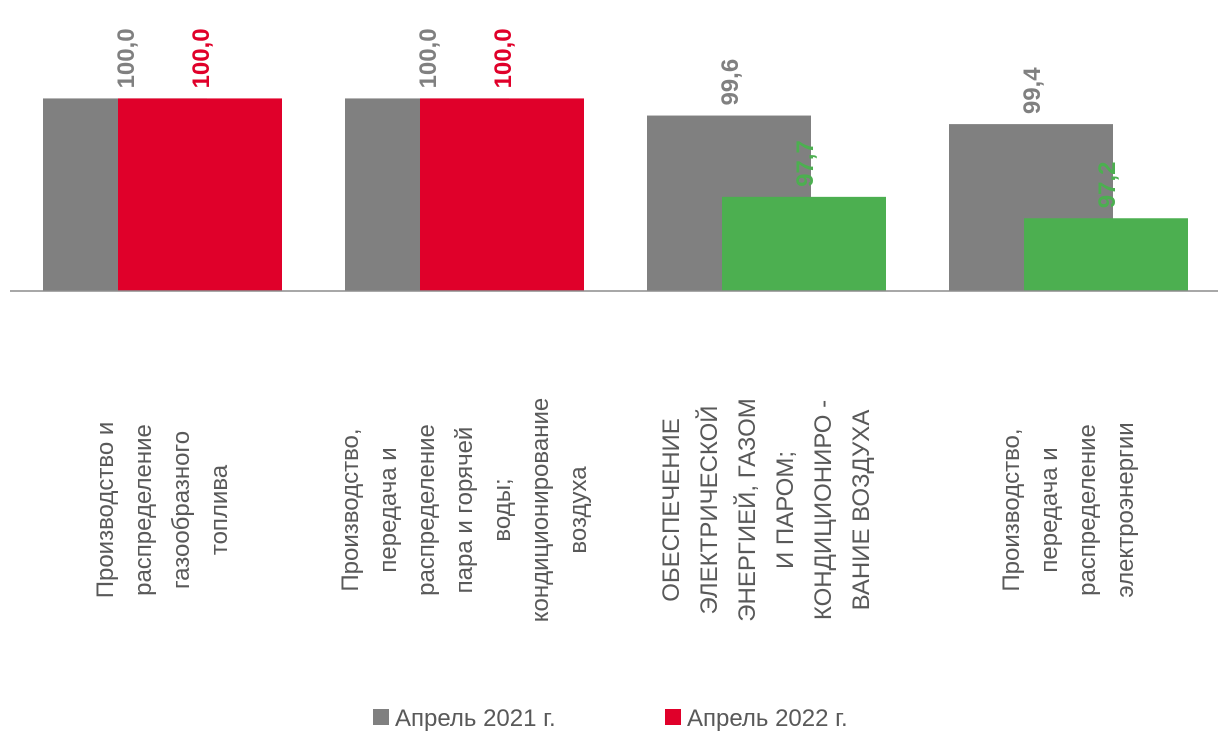 This screenshot has width=1218, height=735. What do you see at coordinates (730, 82) in the screenshot?
I see `value-label: 99,6` at bounding box center [730, 82].